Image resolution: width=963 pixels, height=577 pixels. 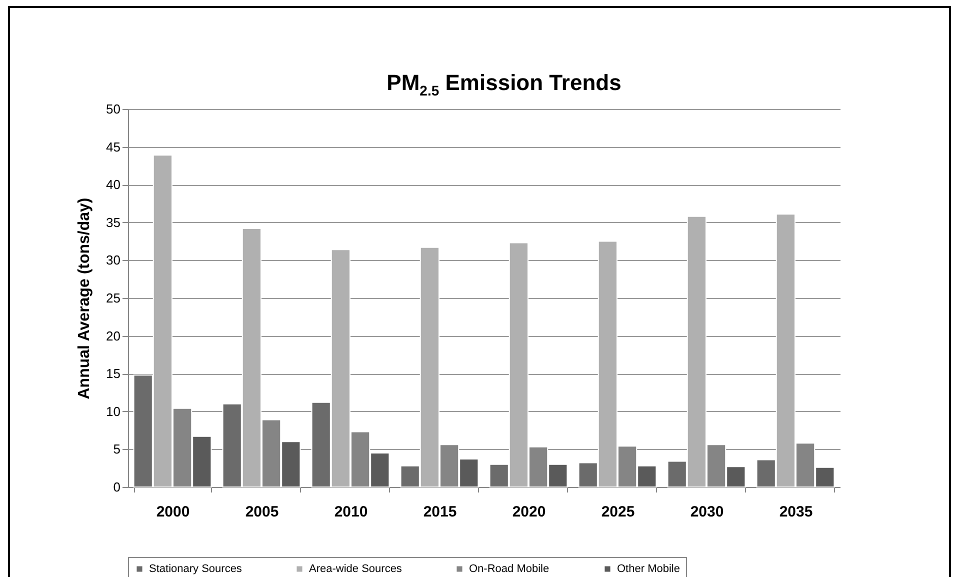 What do you see at coordinates (618, 512) in the screenshot?
I see `x-tick-label: 2025` at bounding box center [618, 512].